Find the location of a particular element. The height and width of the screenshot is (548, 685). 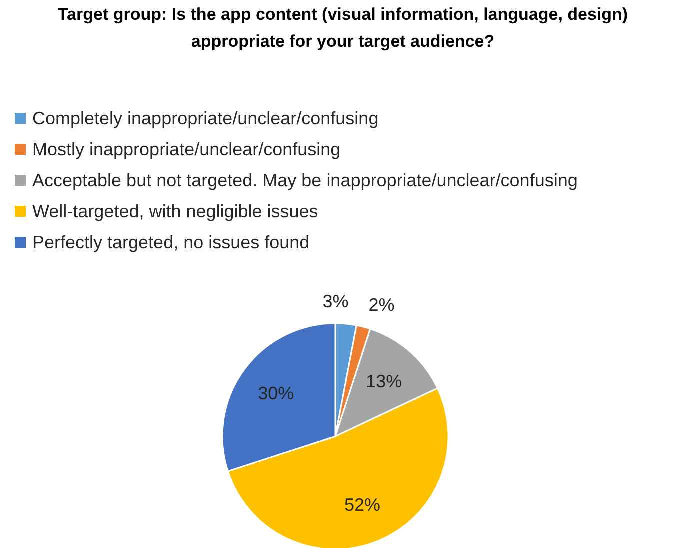

data-label: 2% is located at coordinates (381, 305).